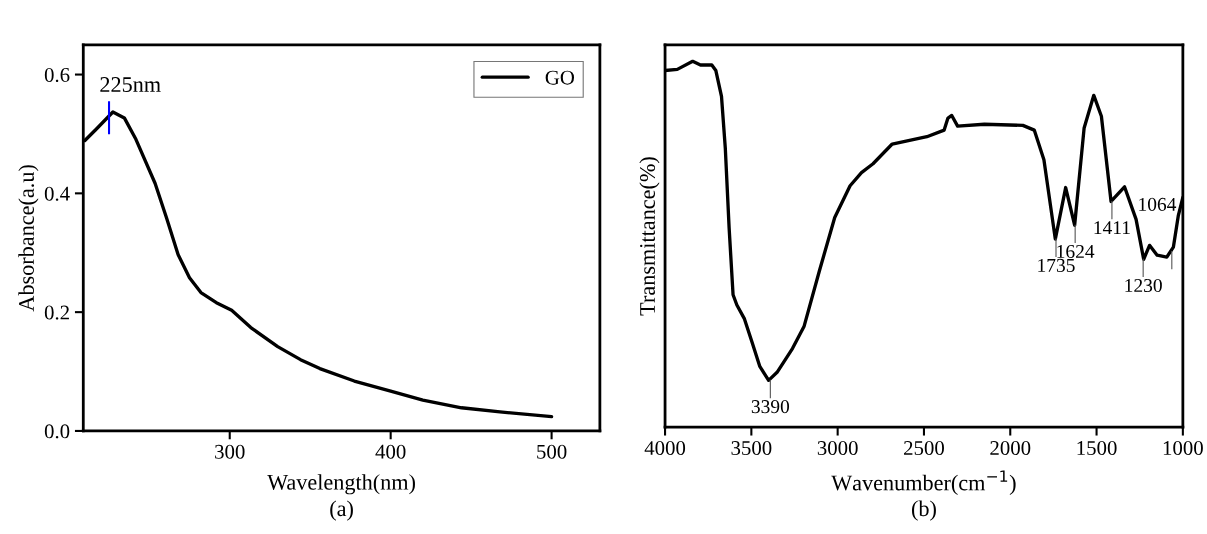  What do you see at coordinates (923, 510) in the screenshot?
I see `text: (b)` at bounding box center [923, 510].